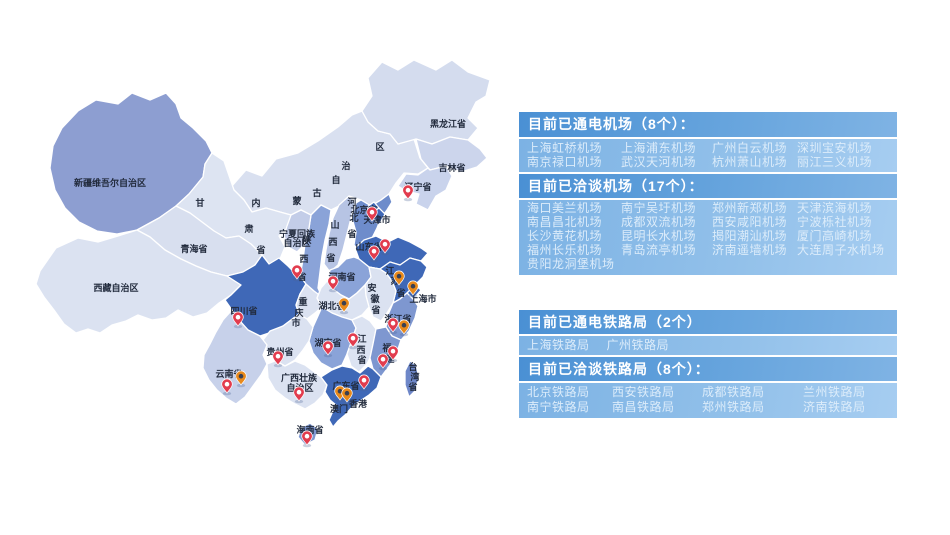 This screenshot has width=950, height=535. Describe the element at coordinates (708, 368) in the screenshot. I see `panel-title-negotiating-railways: 目前已洽谈铁路局（8个）：` at that location.